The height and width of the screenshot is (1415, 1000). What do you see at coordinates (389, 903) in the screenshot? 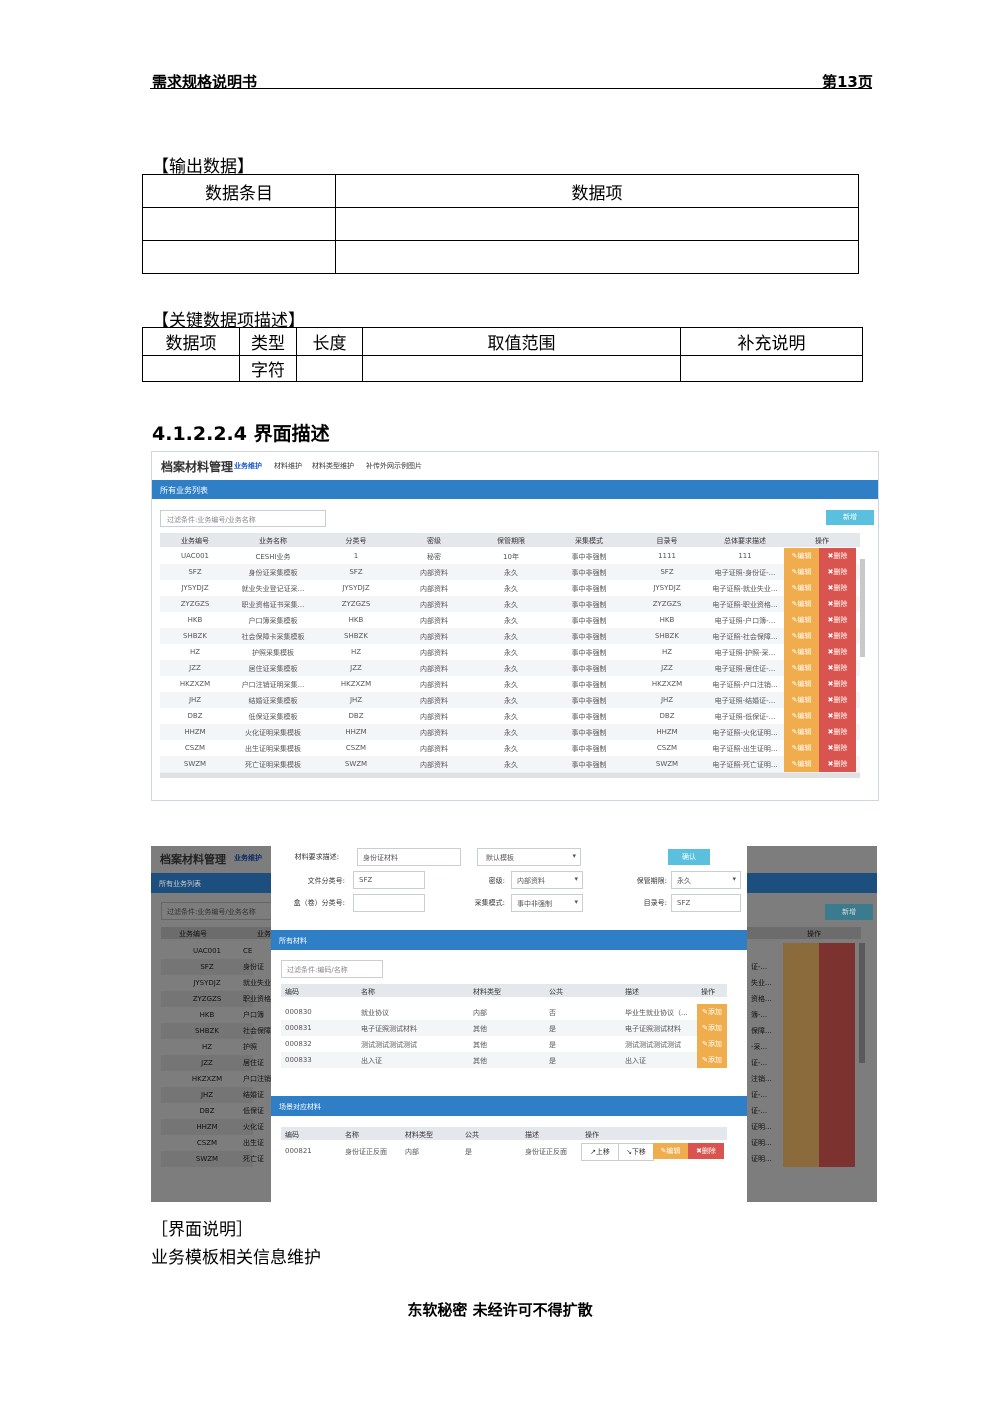
I see `box-input` at bounding box center [389, 903].